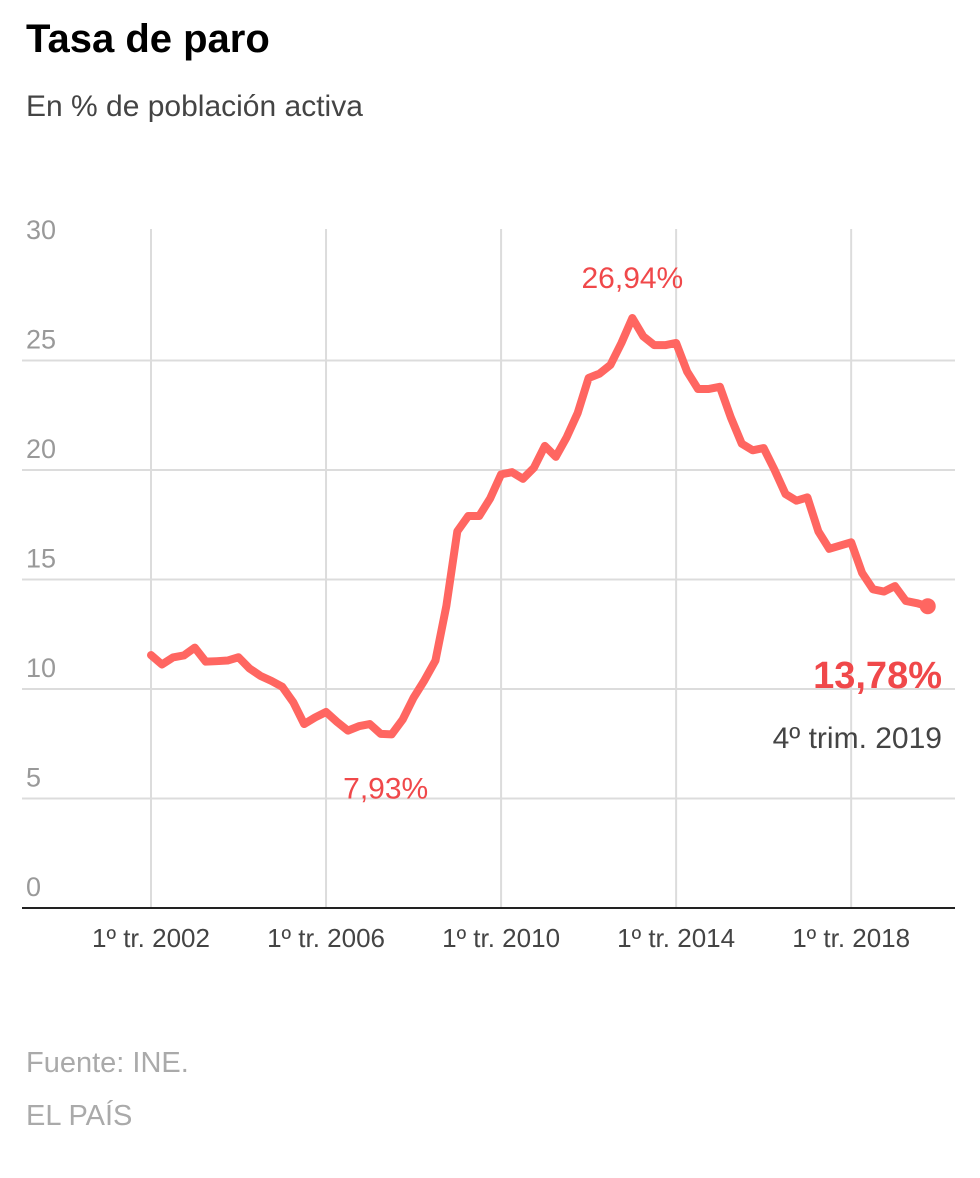  What do you see at coordinates (385, 788) in the screenshot?
I see `value-label: 7,93%` at bounding box center [385, 788].